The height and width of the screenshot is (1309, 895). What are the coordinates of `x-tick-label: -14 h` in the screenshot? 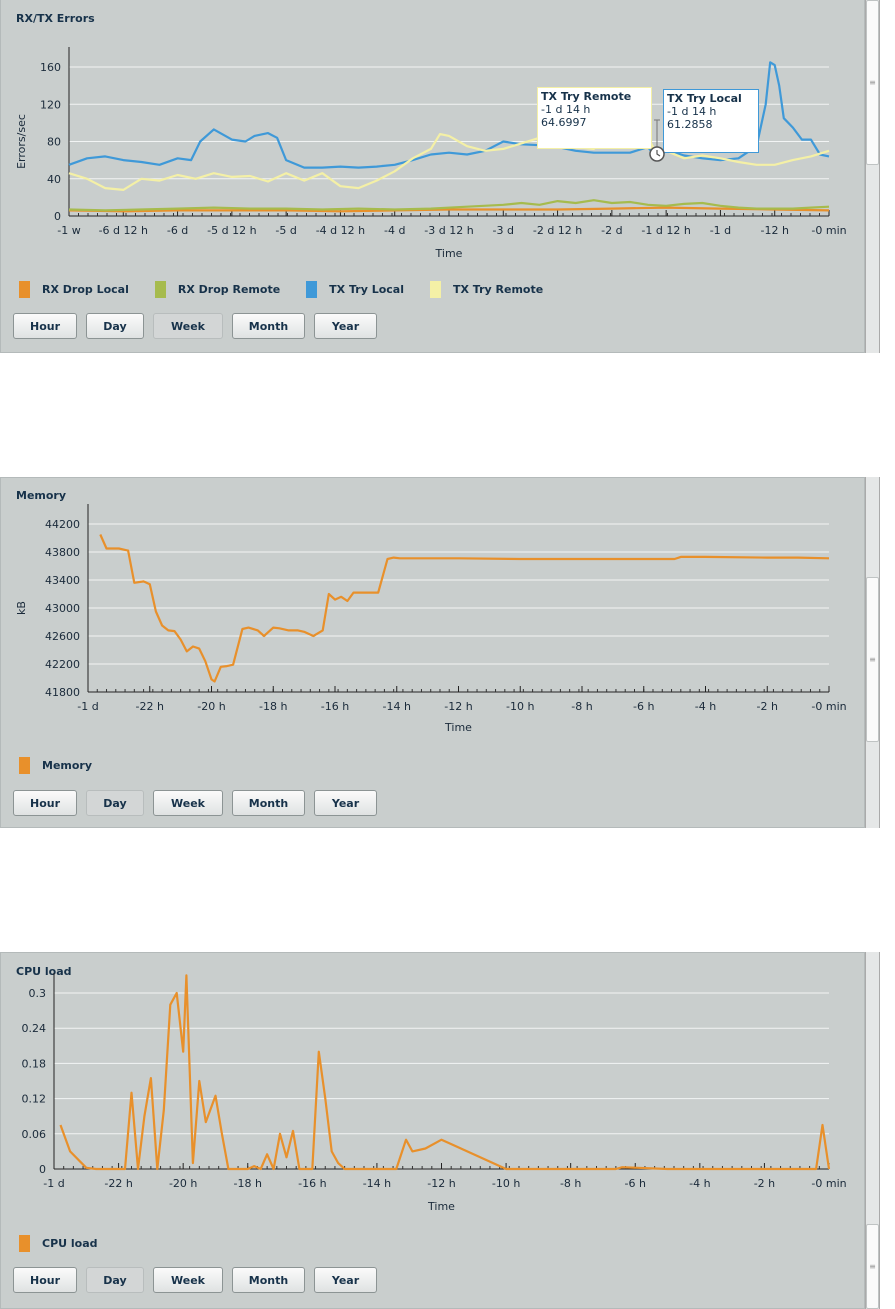 It's located at (397, 706).